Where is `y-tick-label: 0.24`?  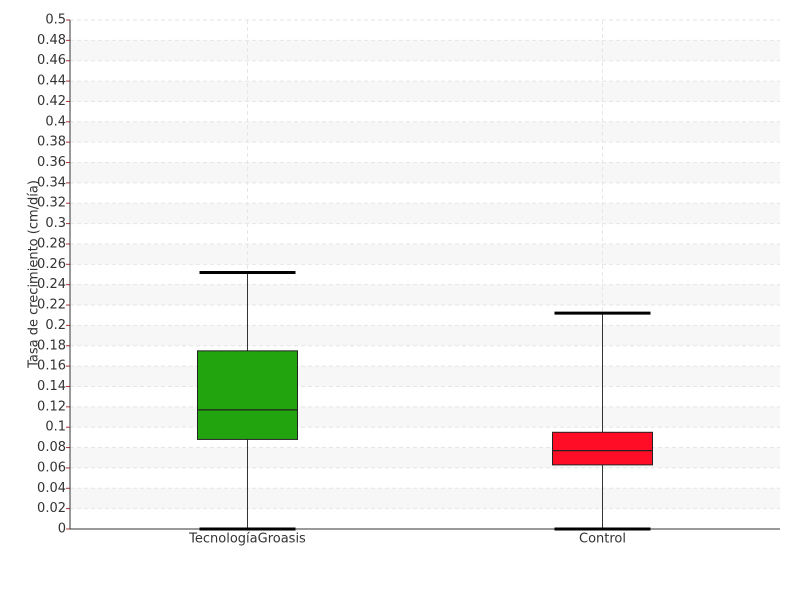 y-tick-label: 0.24 is located at coordinates (51, 284).